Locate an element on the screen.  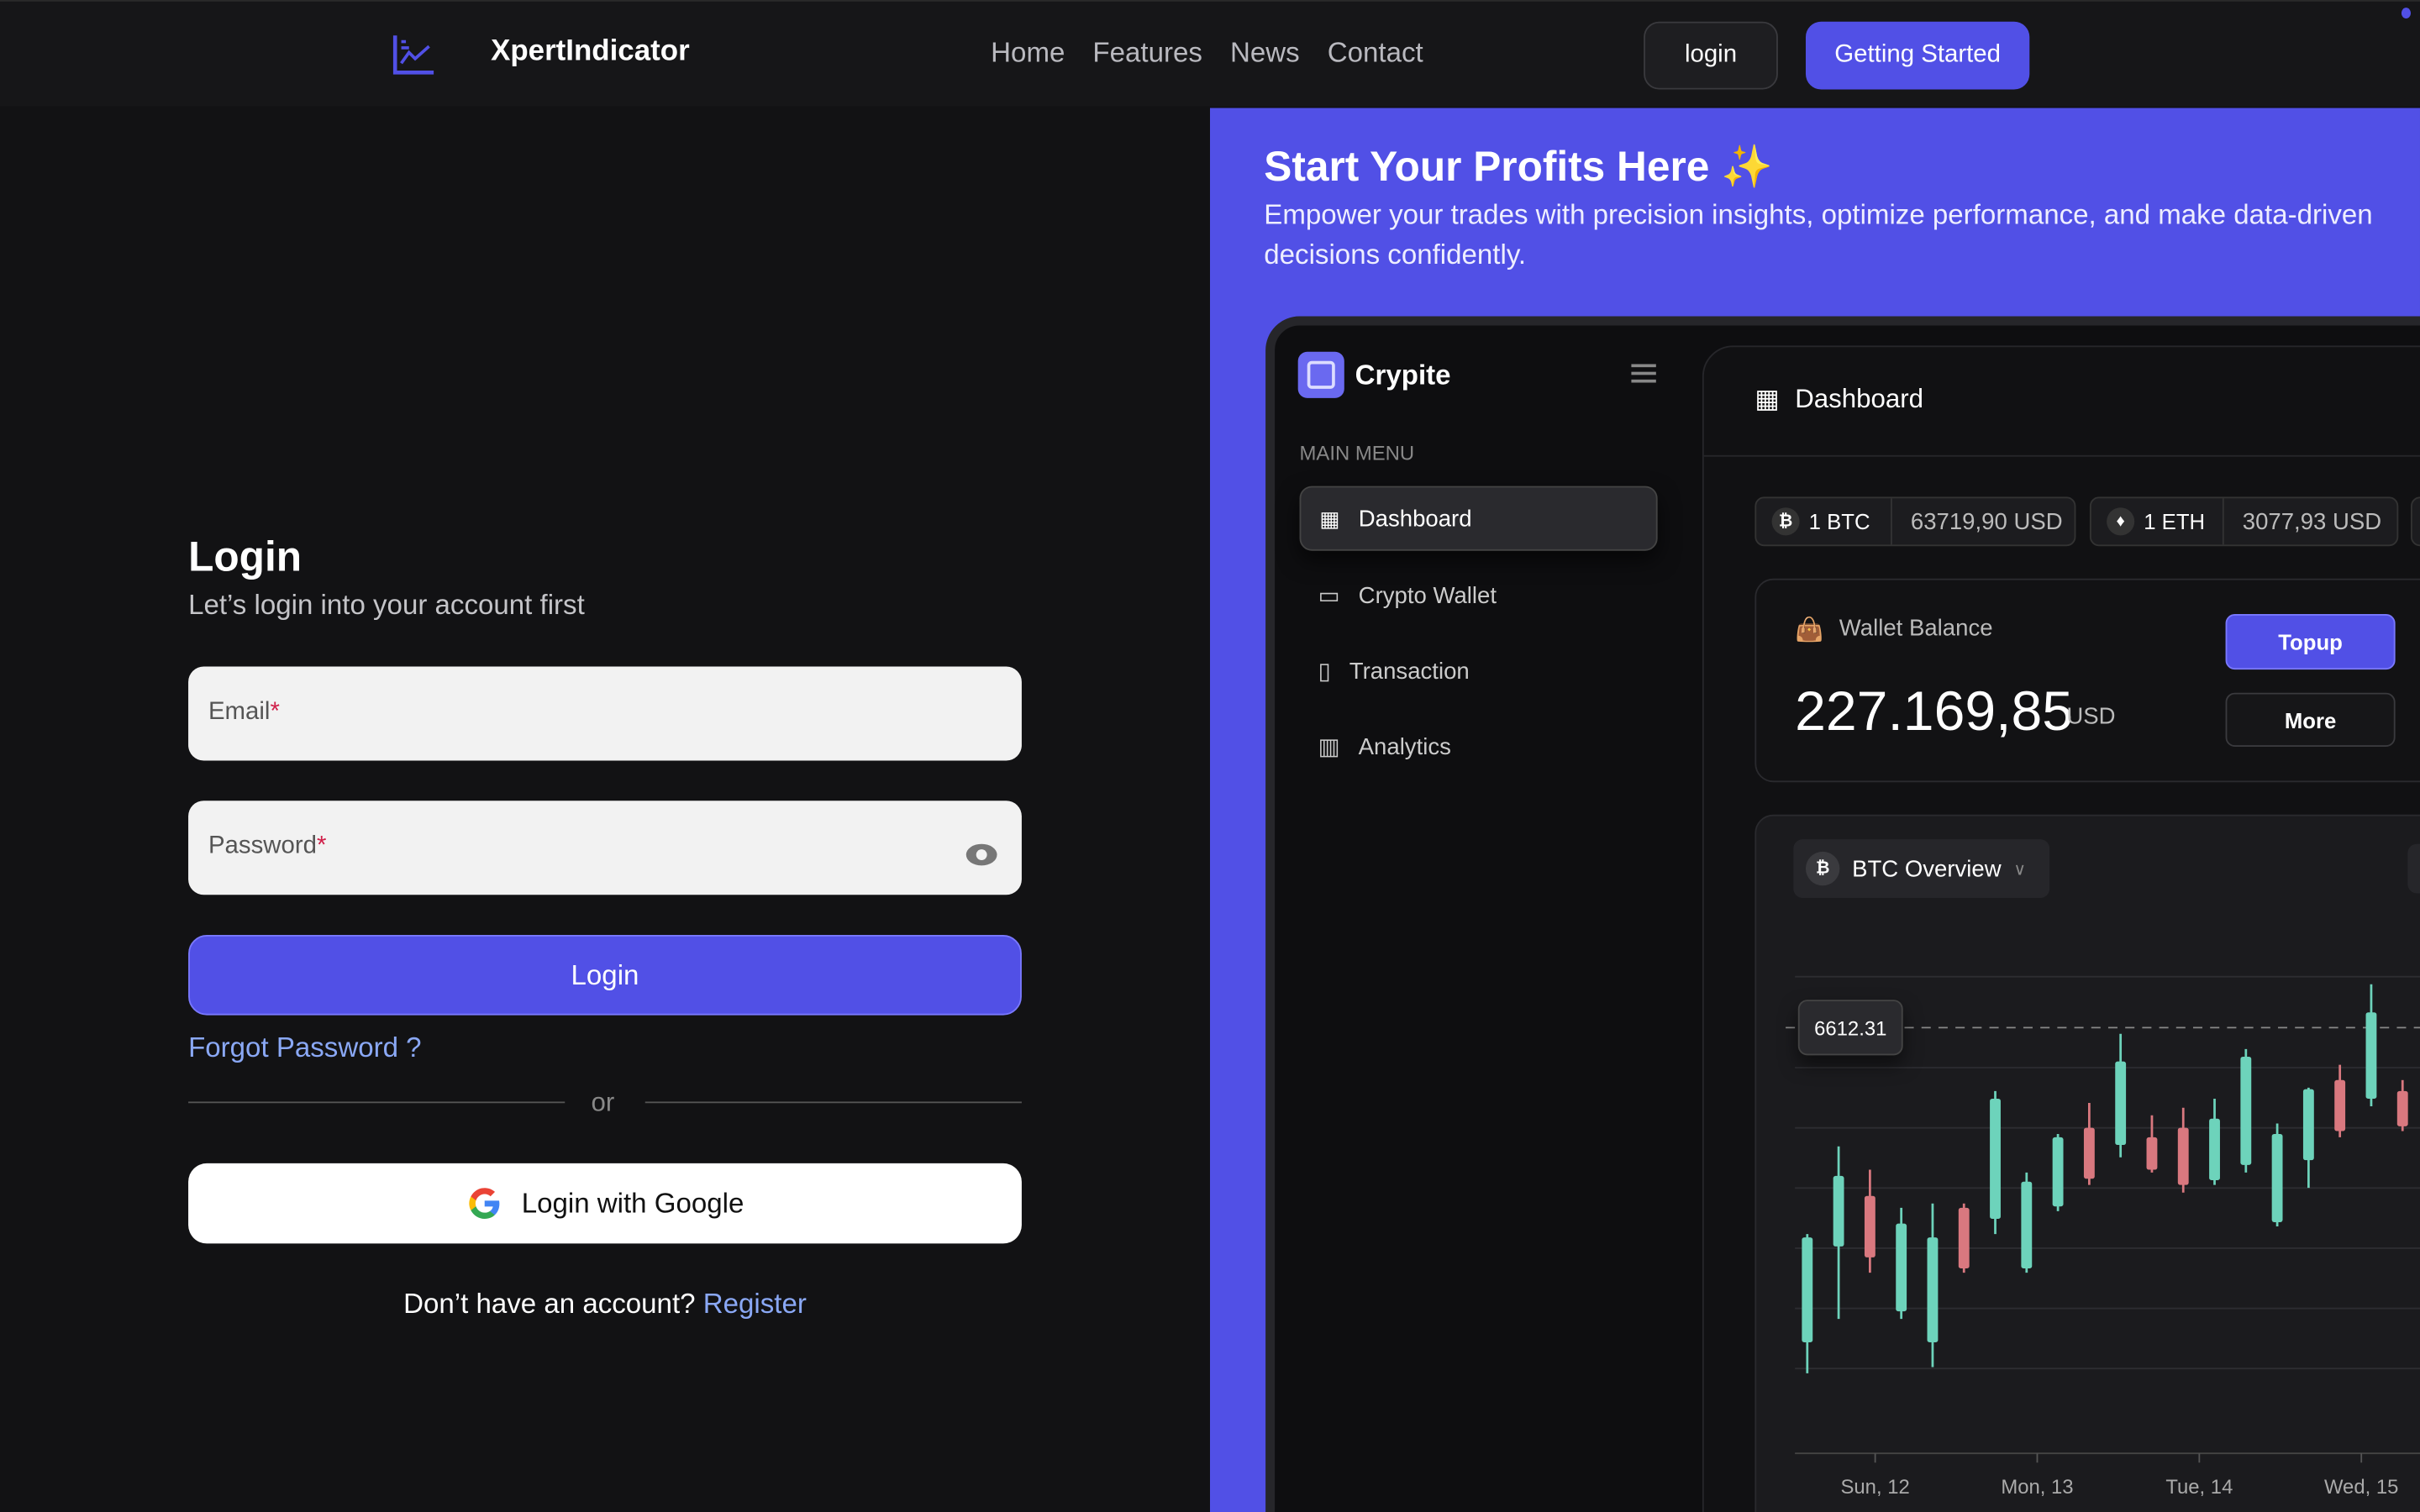
menu-heading: MAIN MENU is located at coordinates (1357, 453).